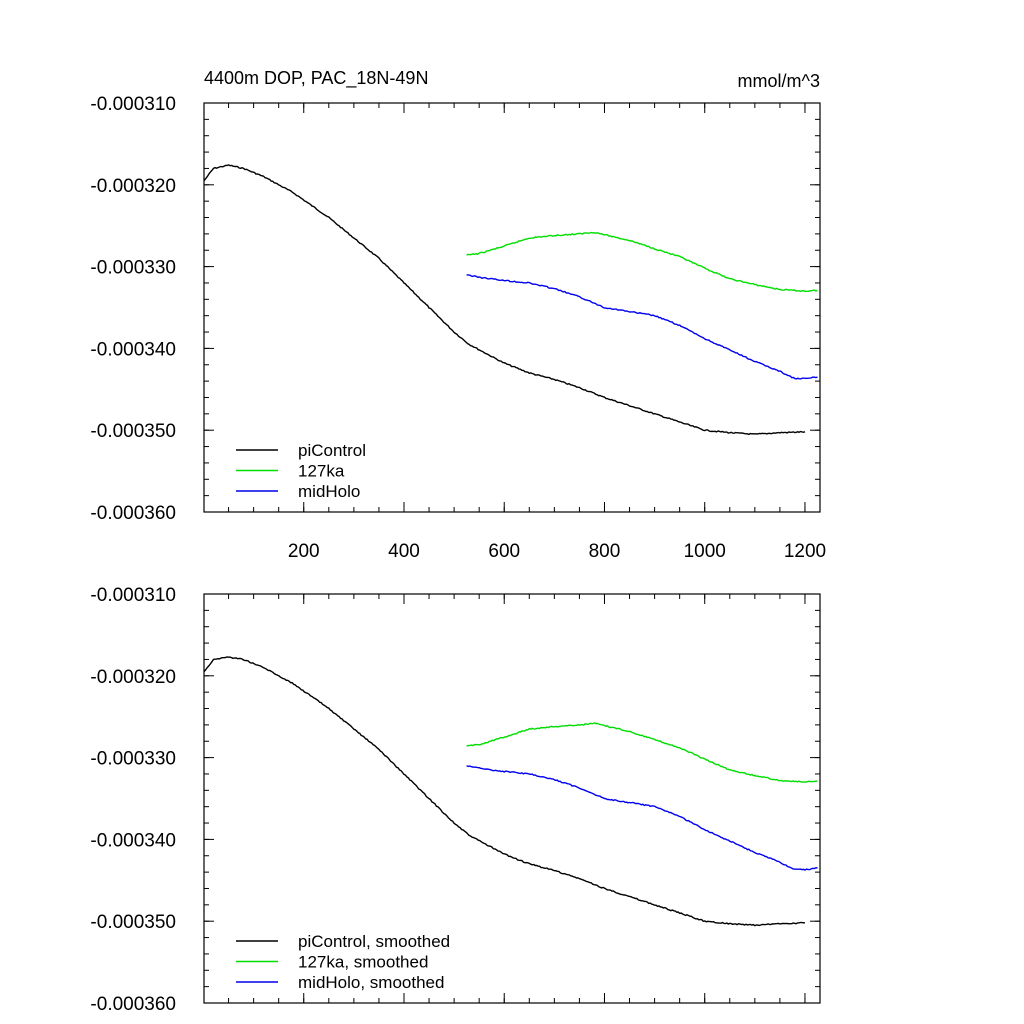 Image resolution: width=1024 pixels, height=1024 pixels. I want to click on x-tick-label: 800, so click(605, 551).